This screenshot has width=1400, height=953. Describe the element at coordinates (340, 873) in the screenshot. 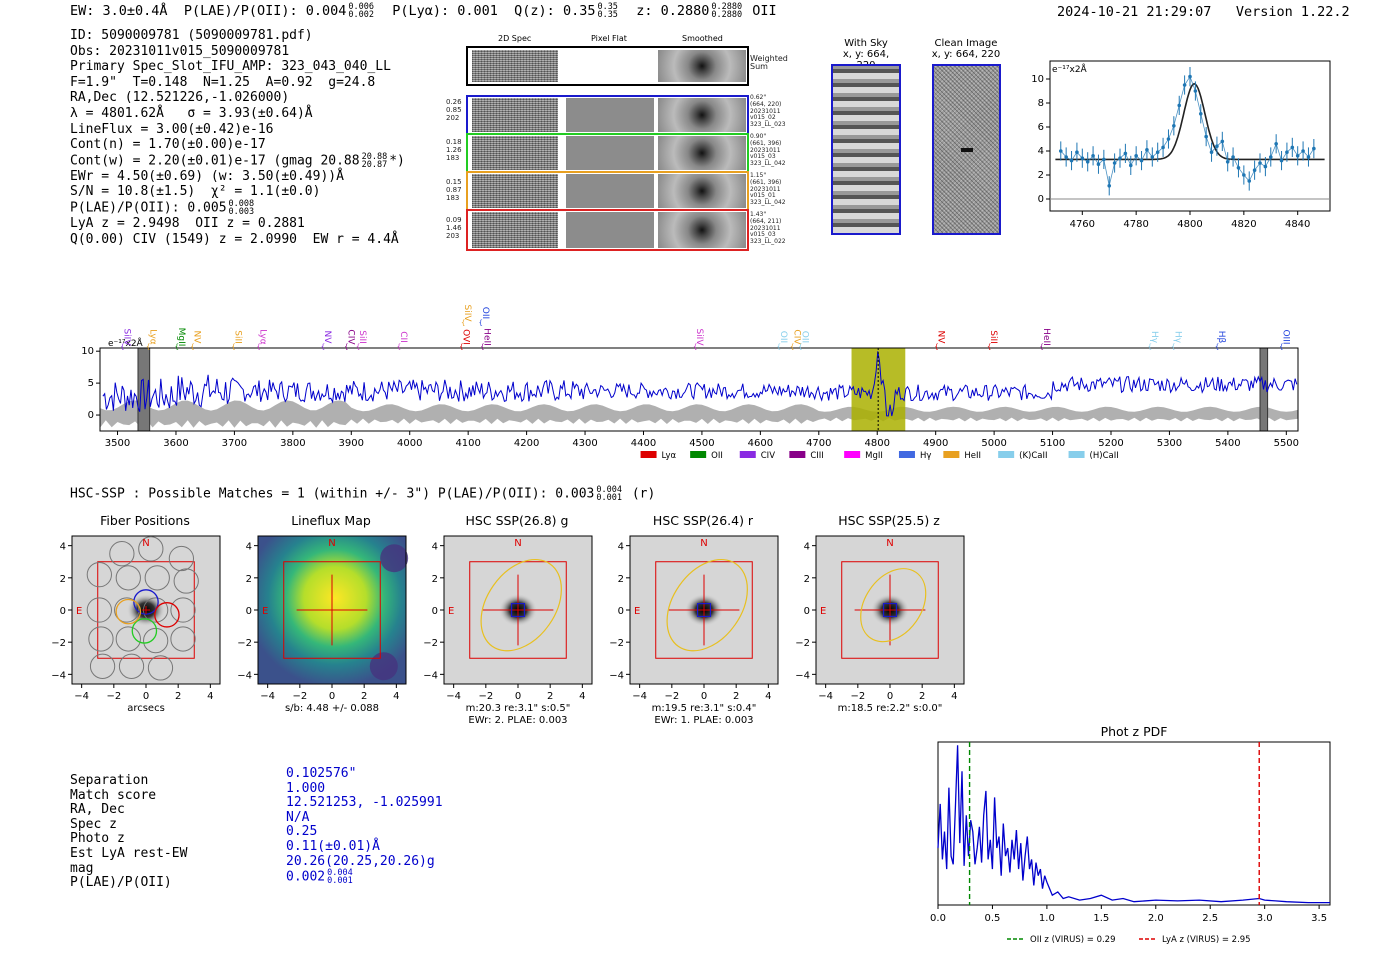

I see `match-plae-sup: 0.004` at that location.